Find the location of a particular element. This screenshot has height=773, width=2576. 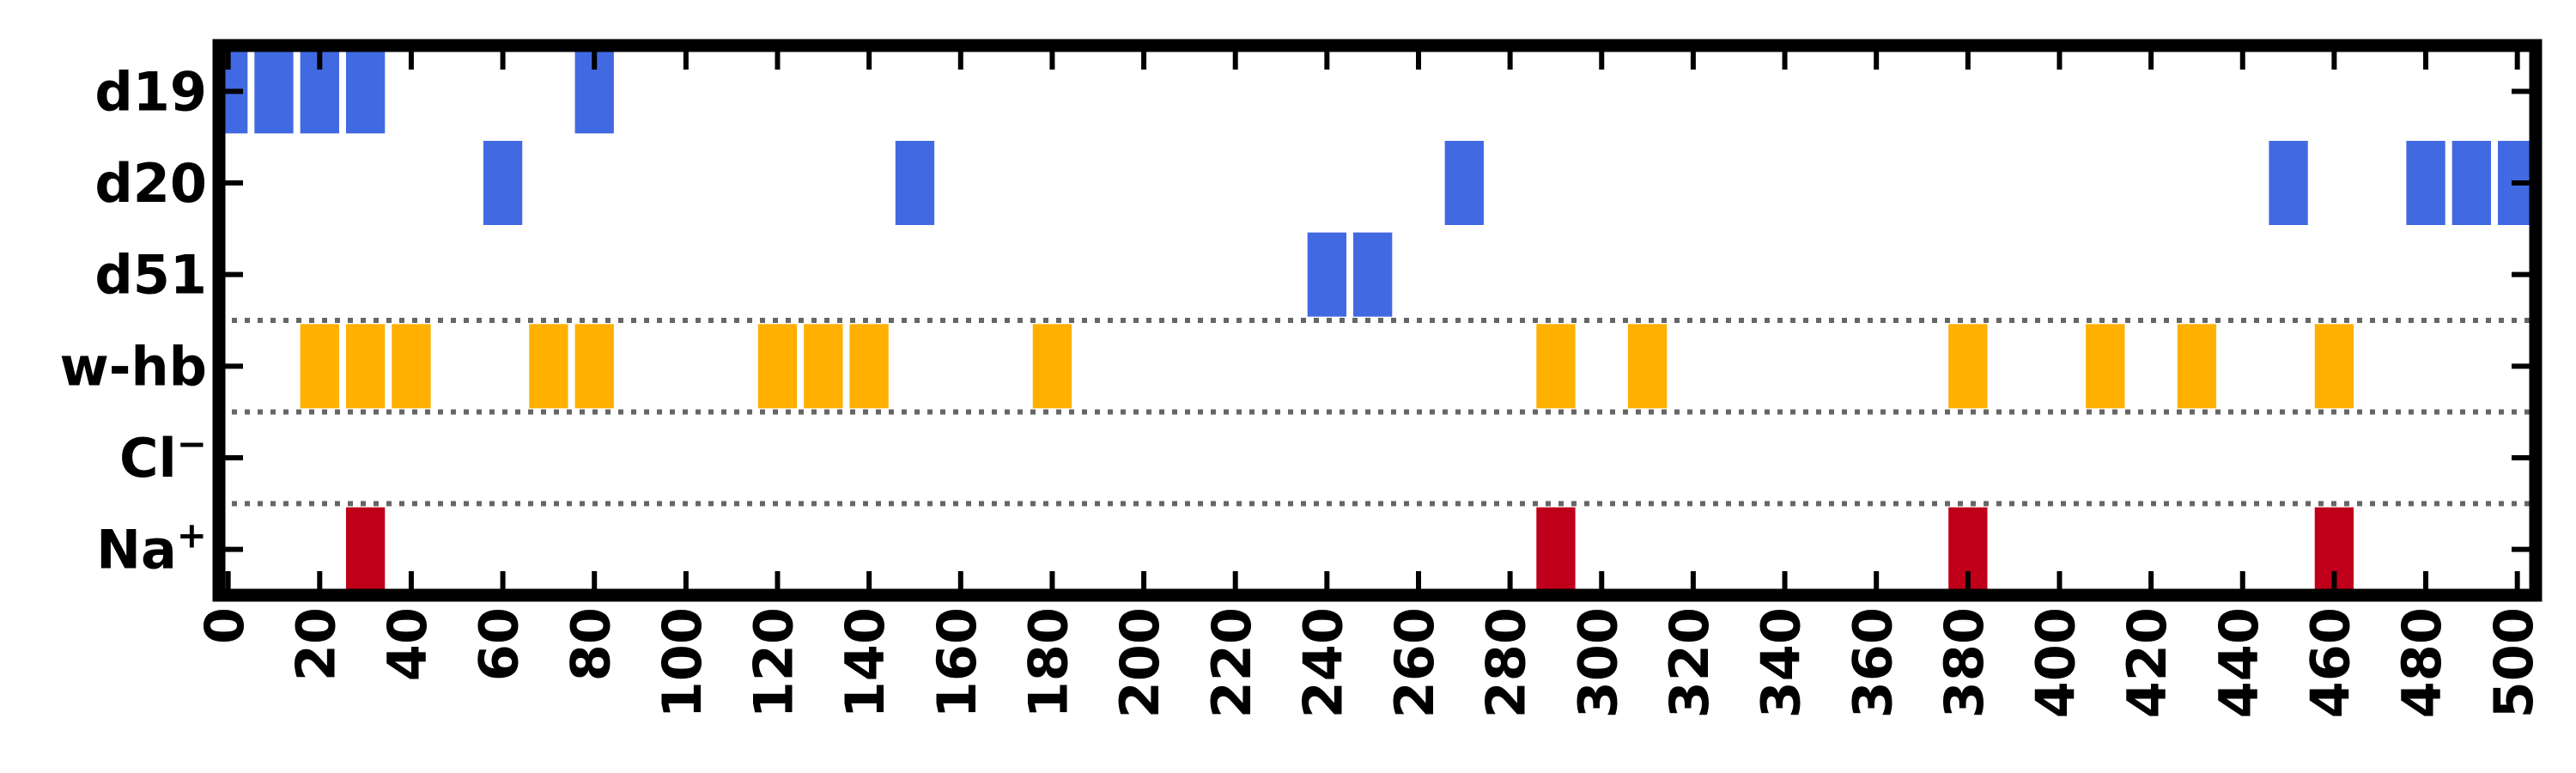

x-tick-label-160: 160 is located at coordinates (957, 662).